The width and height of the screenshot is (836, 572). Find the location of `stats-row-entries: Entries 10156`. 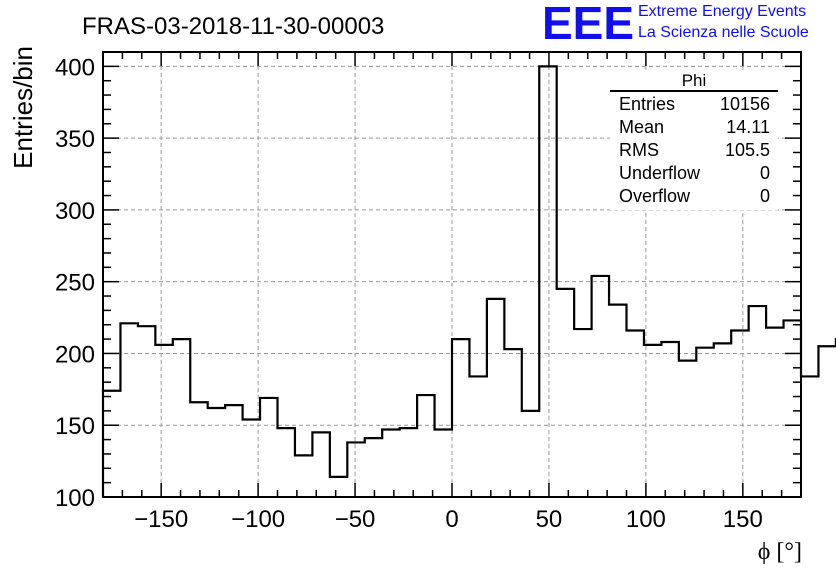

stats-row-entries: Entries 10156 is located at coordinates (694, 104).